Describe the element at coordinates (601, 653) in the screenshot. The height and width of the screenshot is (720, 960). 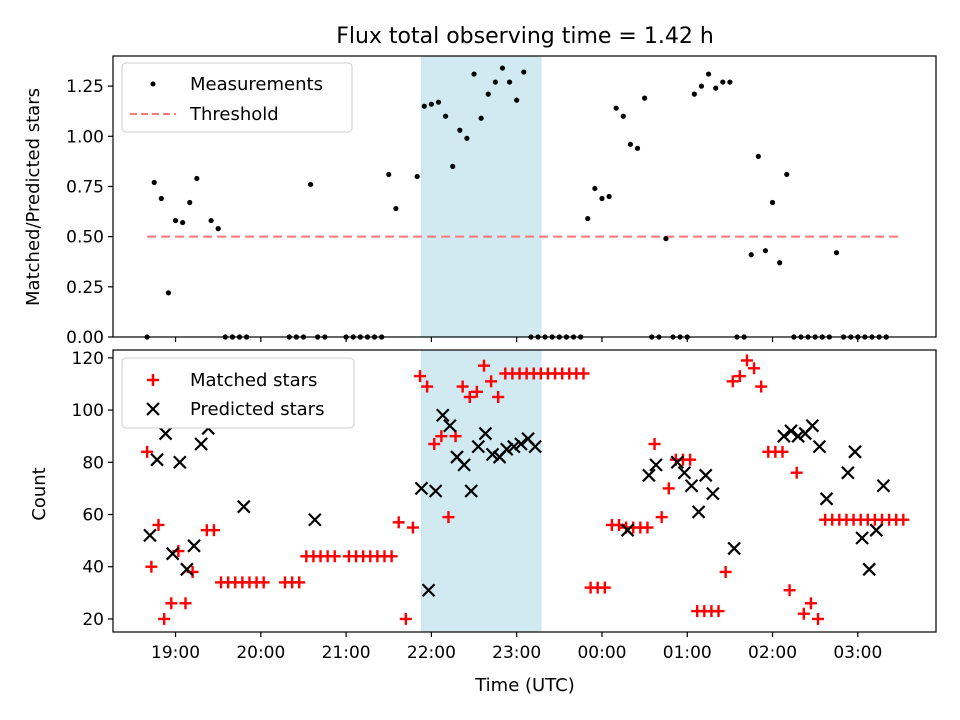
I see `bottom-x-tick-label: 00:00` at that location.